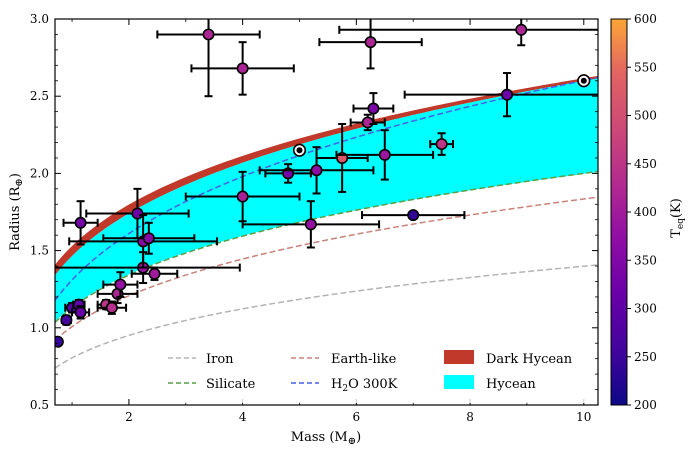  I want to click on legend-label-dark-hycean: Dark Hycean, so click(529, 359).